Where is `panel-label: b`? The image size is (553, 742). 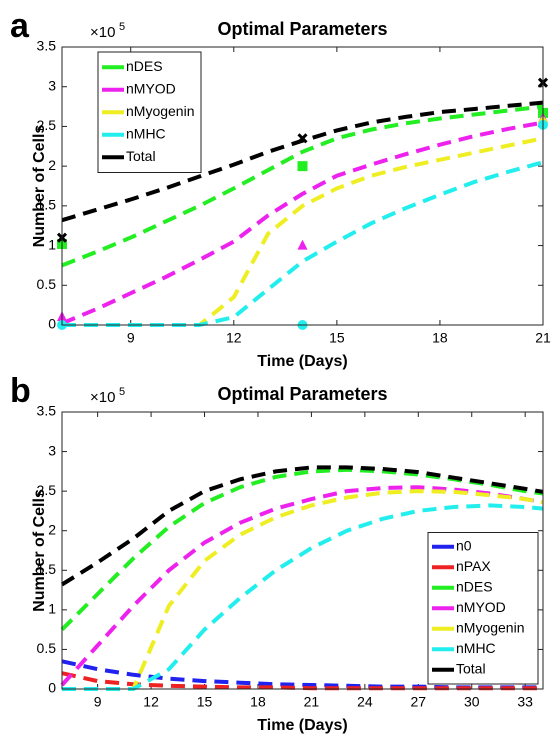 panel-label: b is located at coordinates (20, 391).